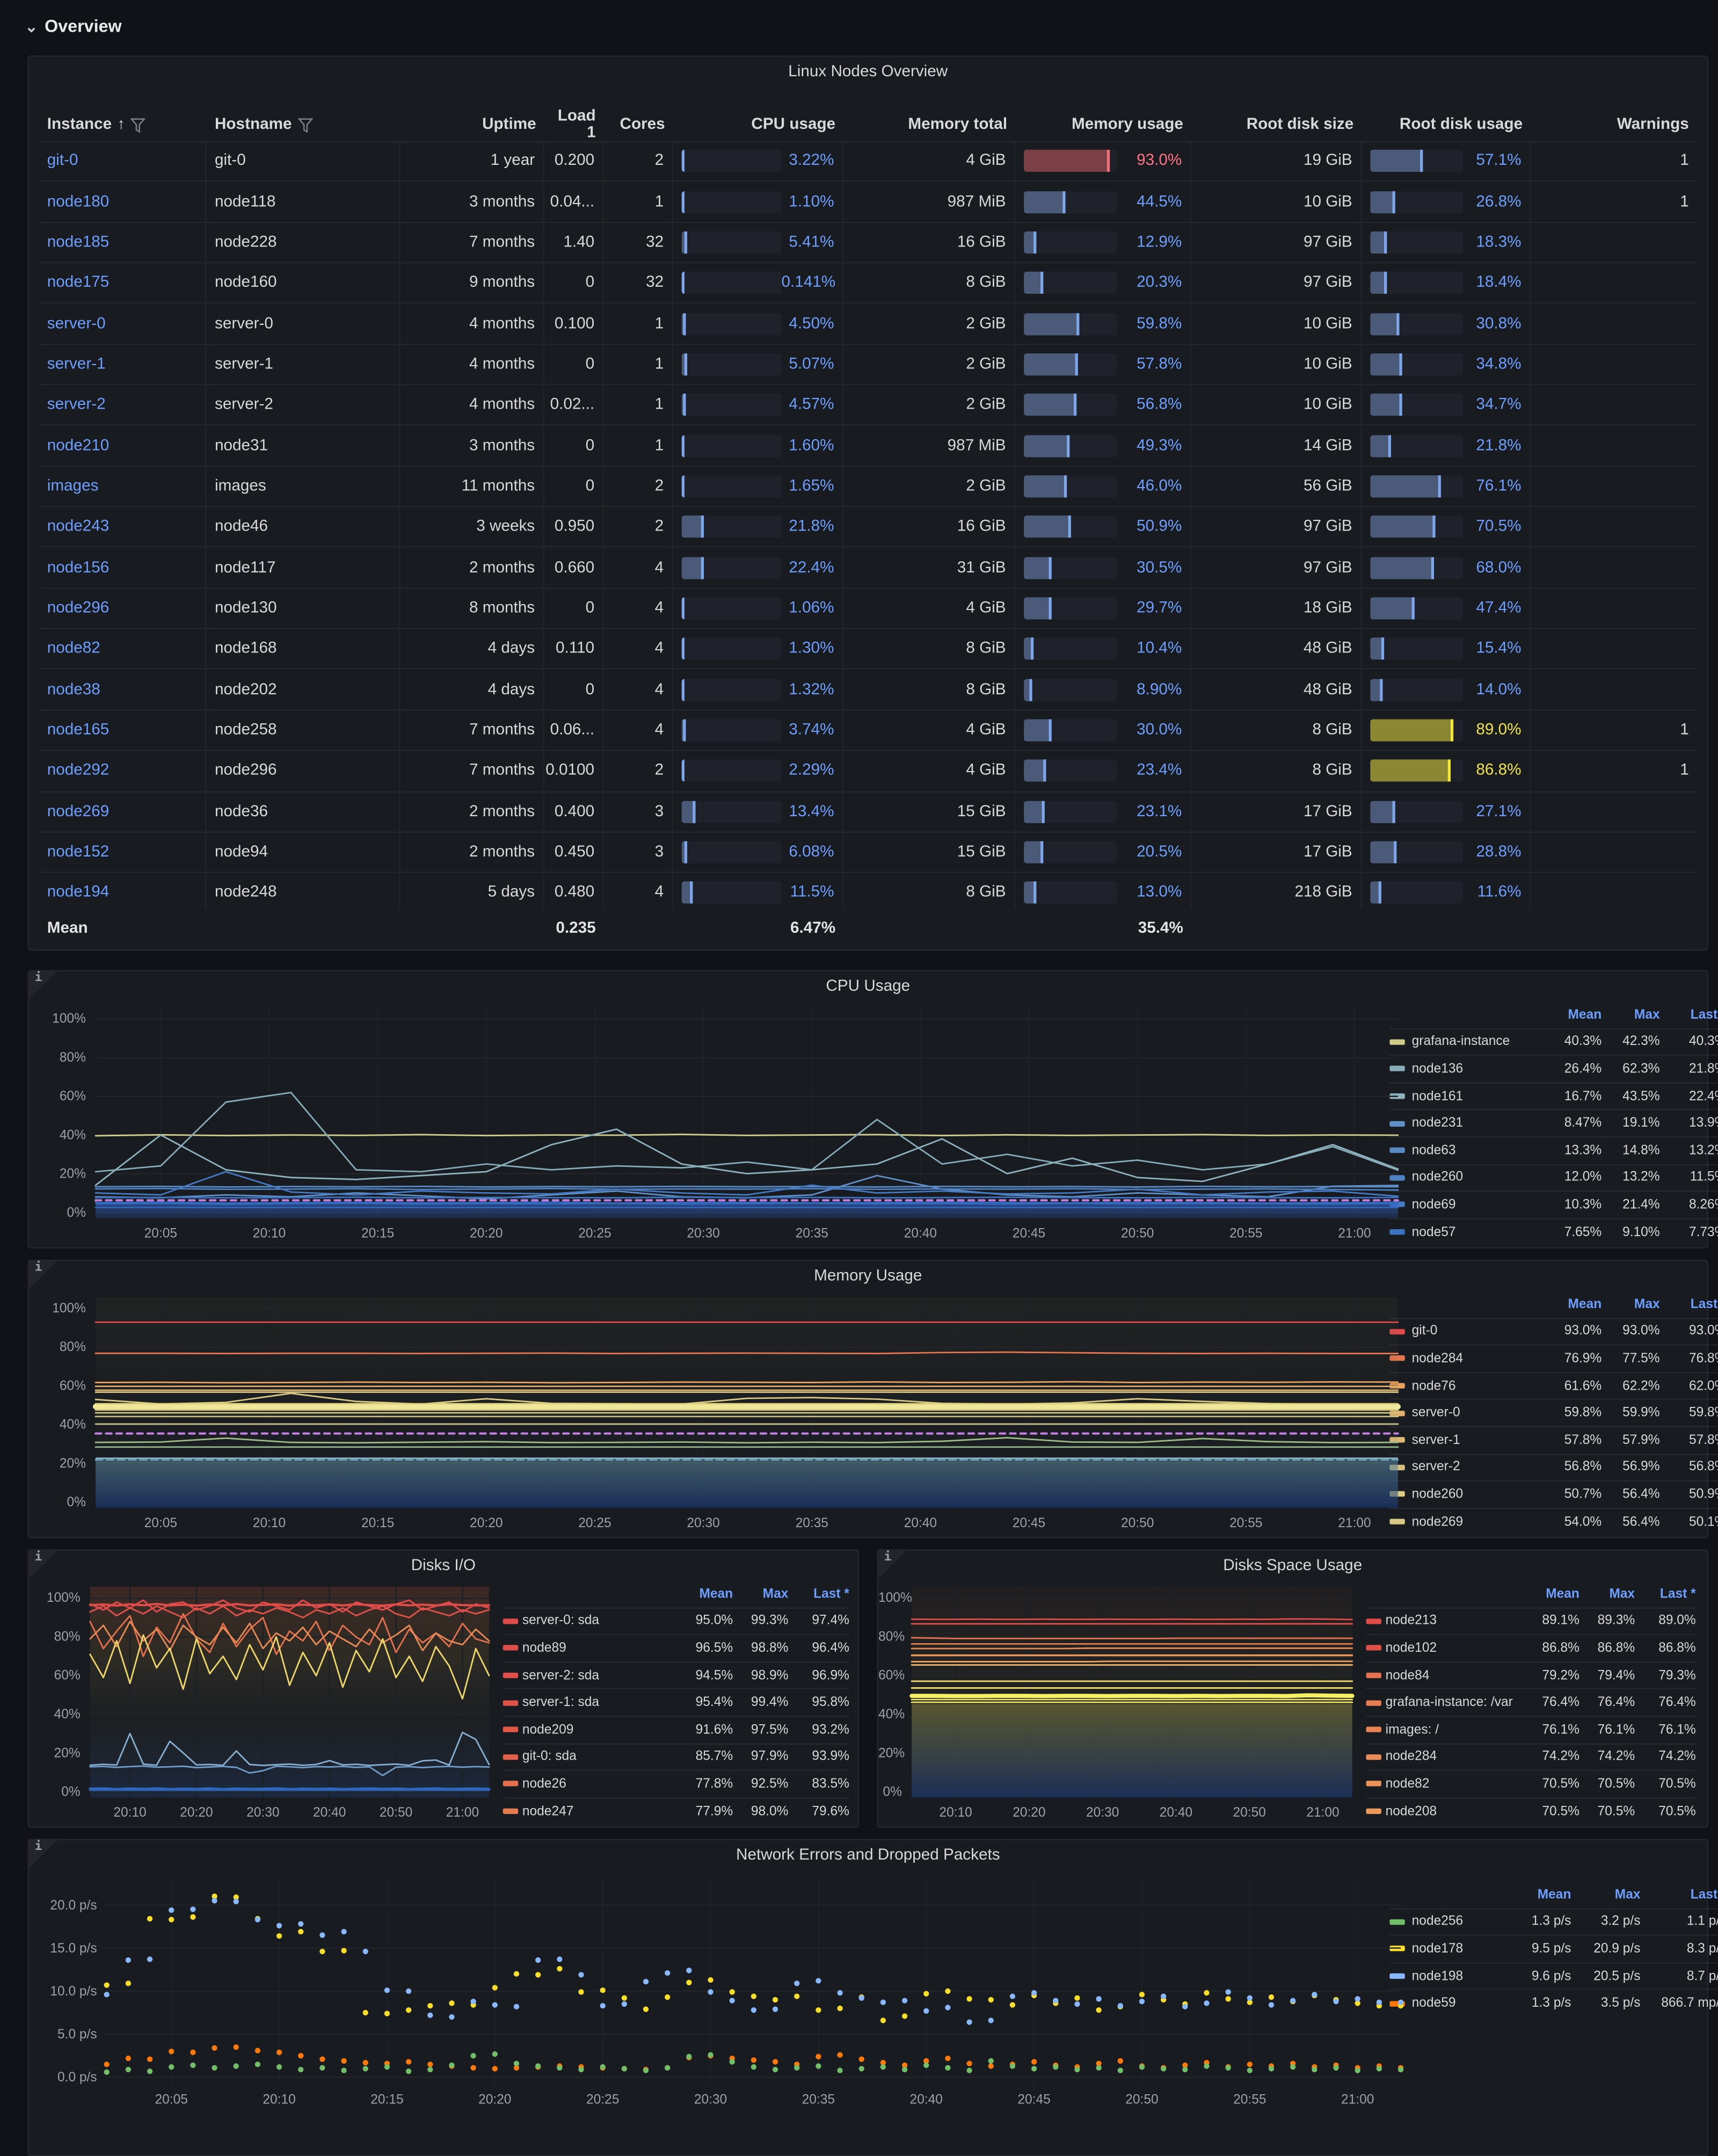  I want to click on column-header-load1: Load 1, so click(576, 125).